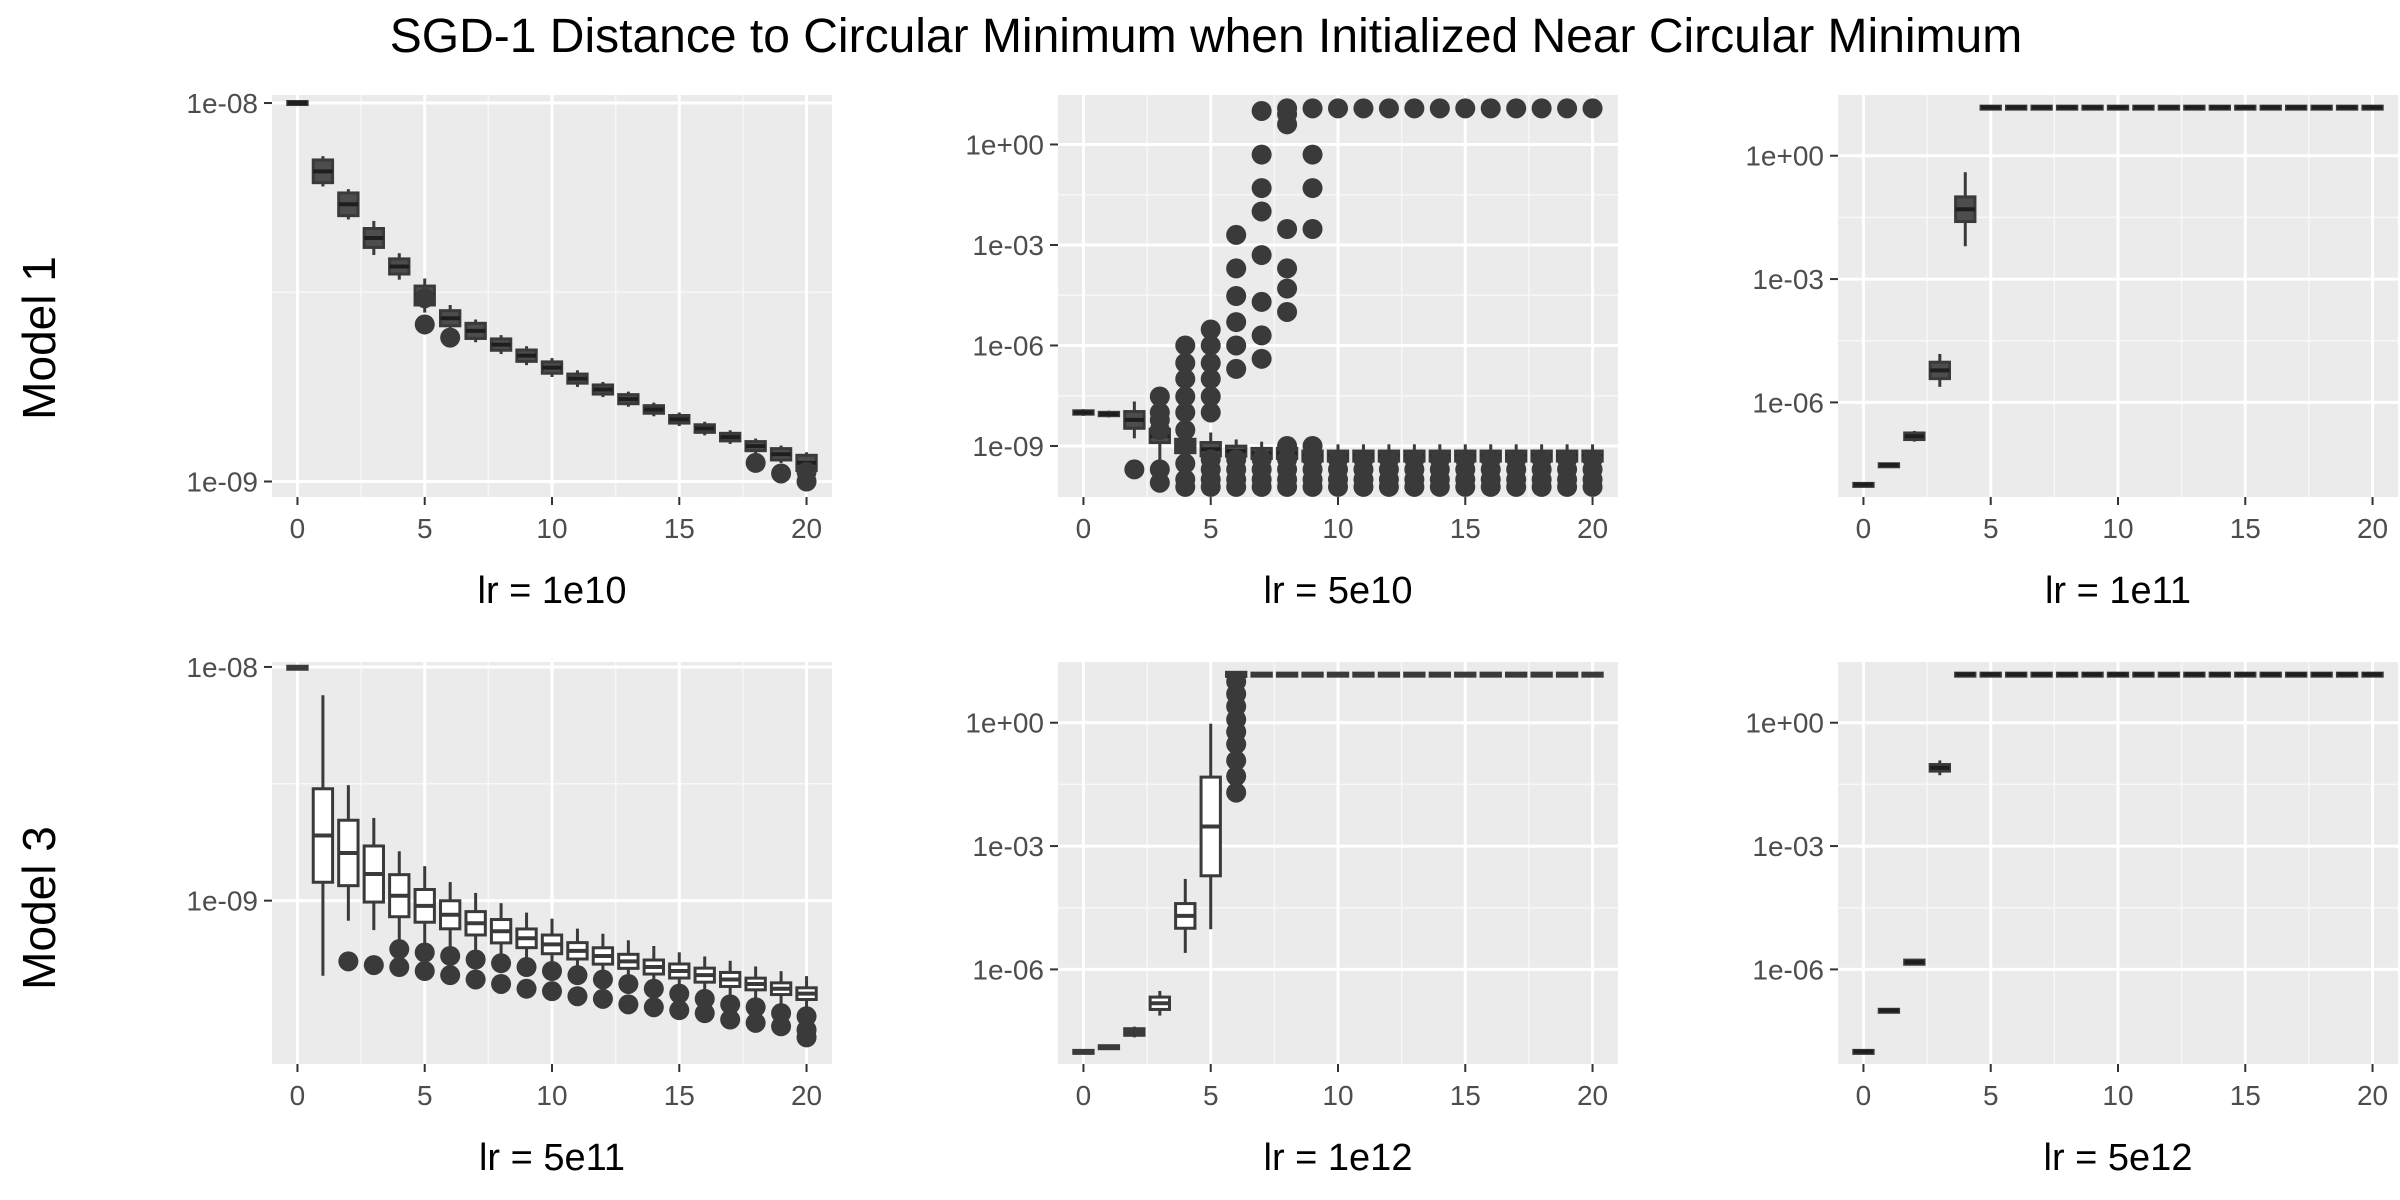  I want to click on x-axis-label: lr = 1e11, so click(2118, 591).